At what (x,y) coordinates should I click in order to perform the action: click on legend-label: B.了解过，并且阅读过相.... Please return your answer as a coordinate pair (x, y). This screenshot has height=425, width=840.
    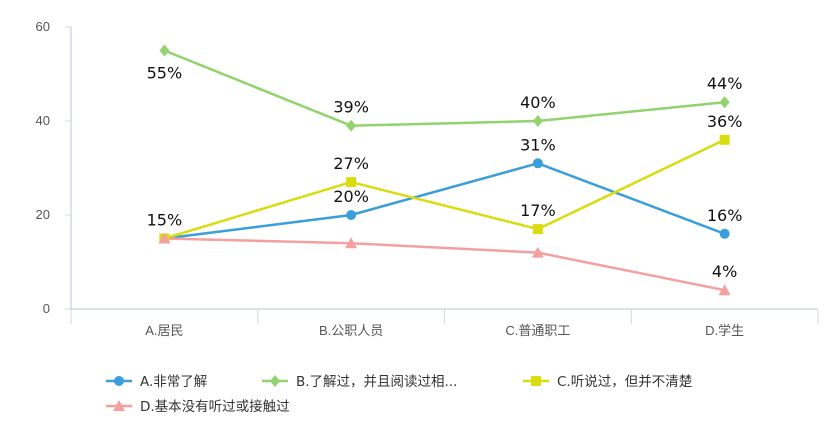
    Looking at the image, I should click on (376, 382).